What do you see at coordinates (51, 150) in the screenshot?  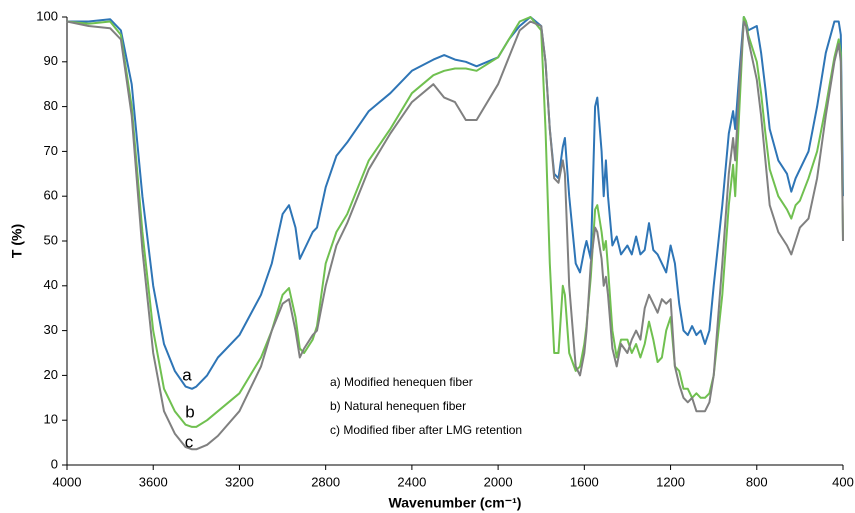 I see `y-tick-label: 70` at bounding box center [51, 150].